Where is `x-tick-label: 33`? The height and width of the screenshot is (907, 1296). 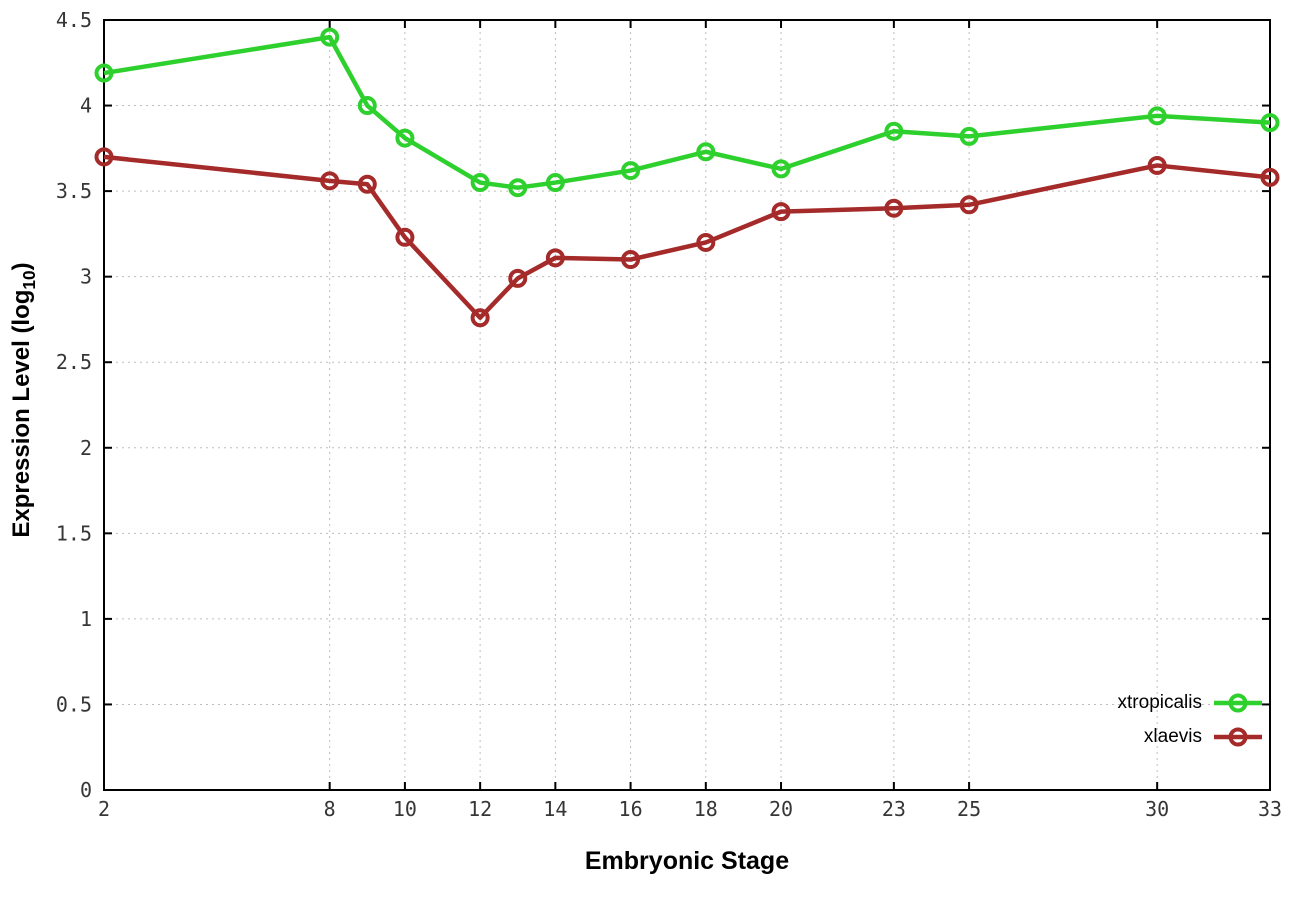 x-tick-label: 33 is located at coordinates (1270, 809).